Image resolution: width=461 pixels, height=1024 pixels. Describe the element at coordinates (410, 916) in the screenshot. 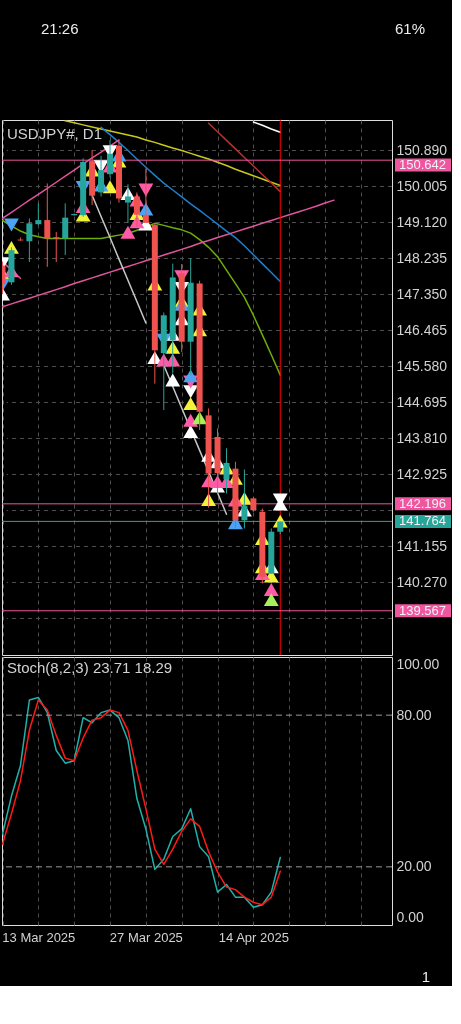

I see `y-tick-label: 0.00` at that location.